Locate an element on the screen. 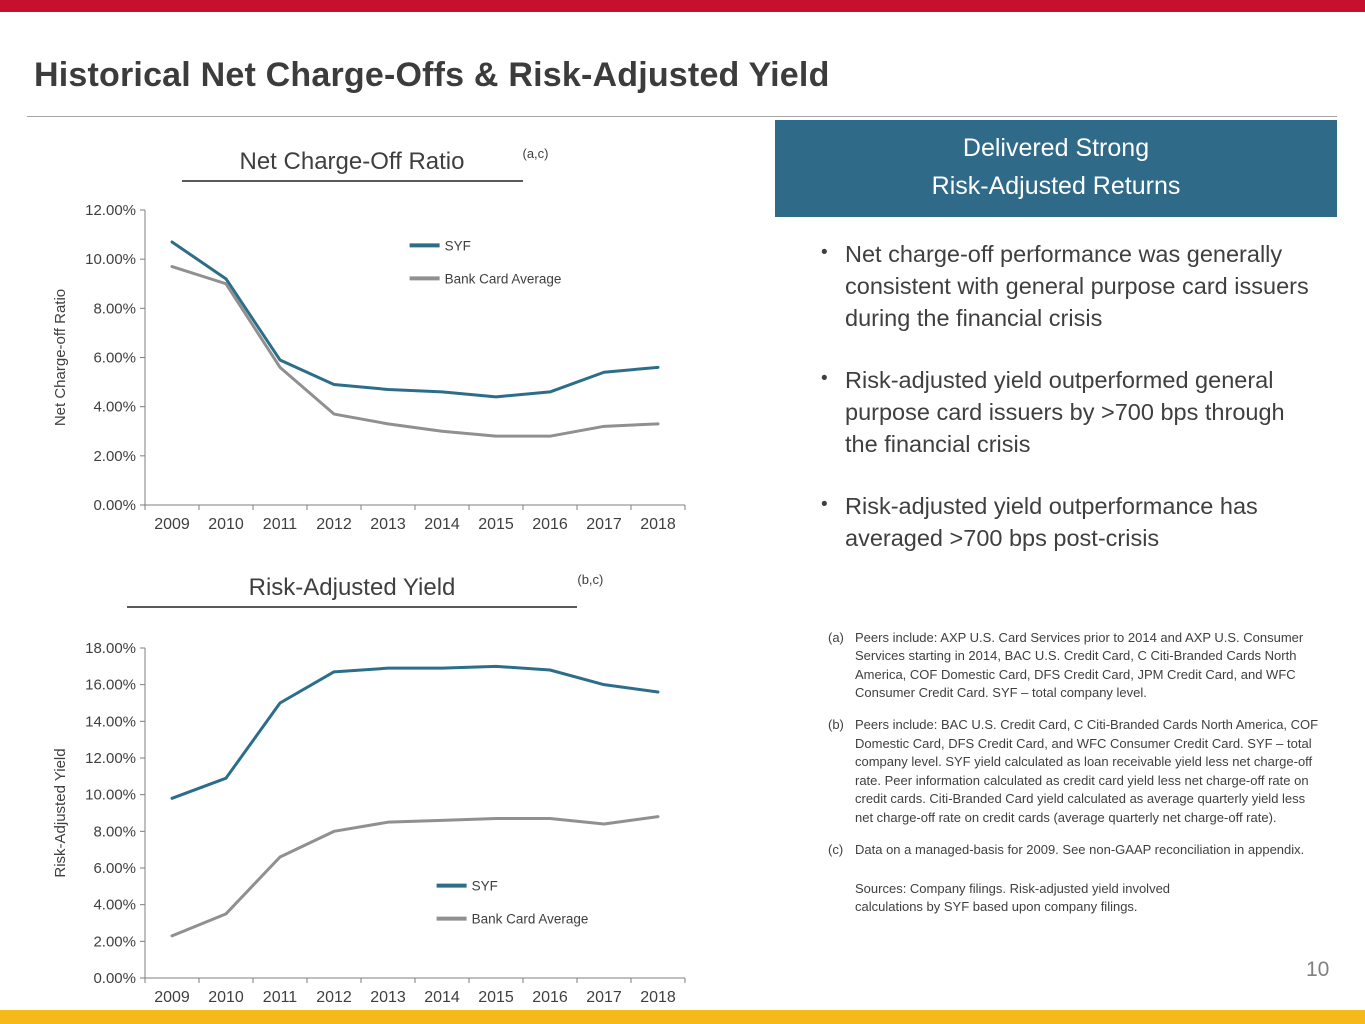  title-divider is located at coordinates (682, 116).